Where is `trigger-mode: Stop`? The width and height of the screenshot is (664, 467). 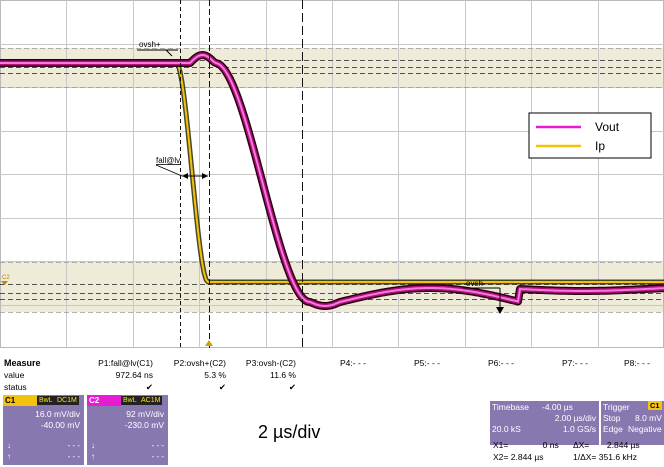
trigger-mode: Stop is located at coordinates (612, 418).